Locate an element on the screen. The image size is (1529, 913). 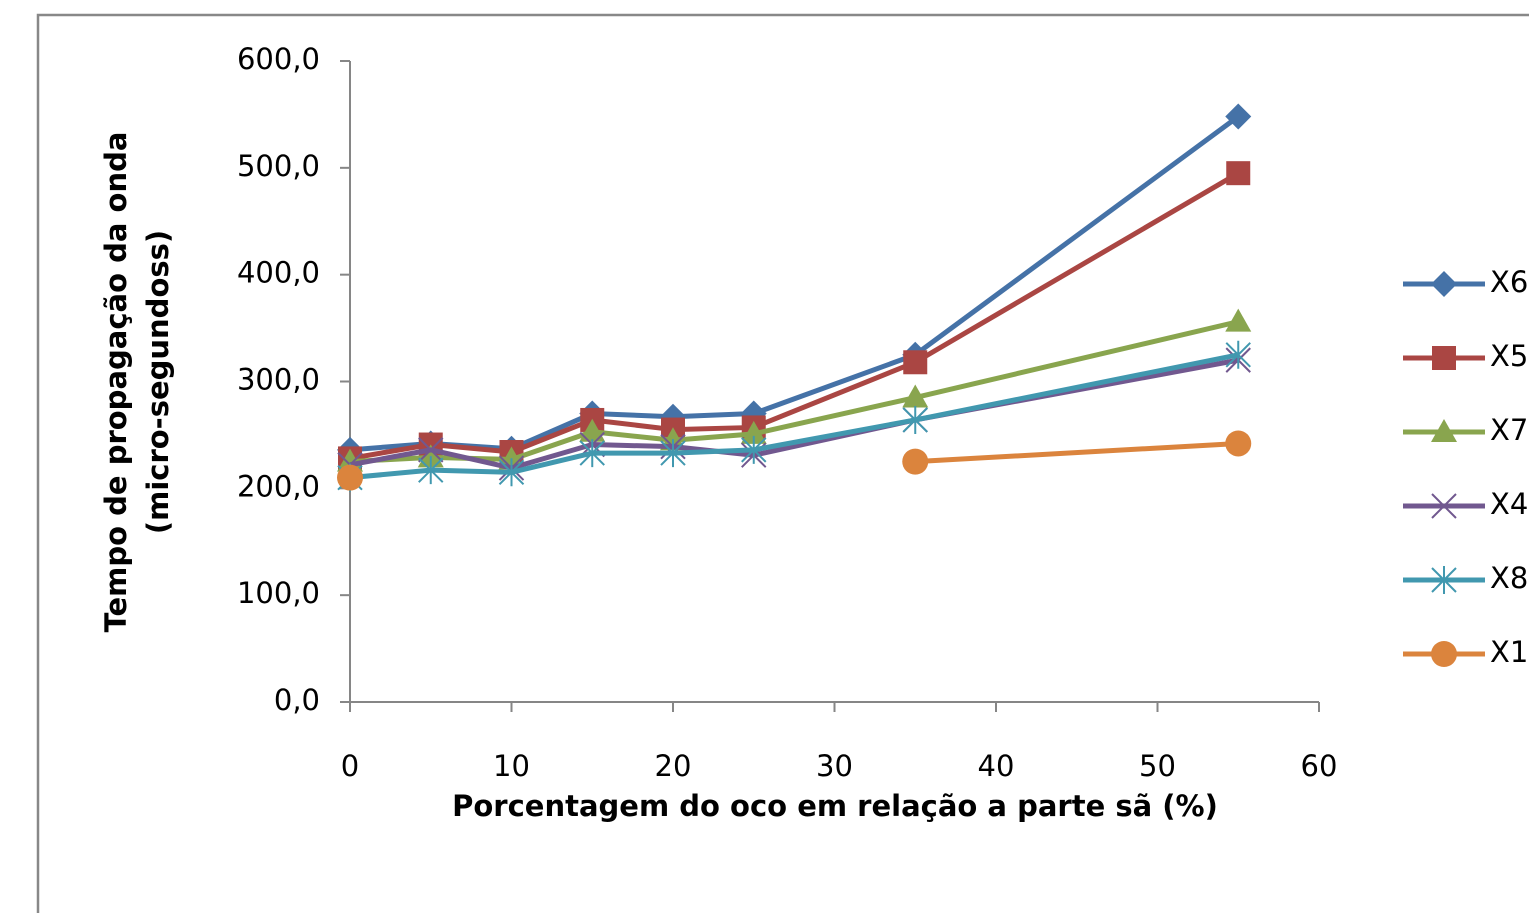
x-tick-label: 60 is located at coordinates (1319, 766).